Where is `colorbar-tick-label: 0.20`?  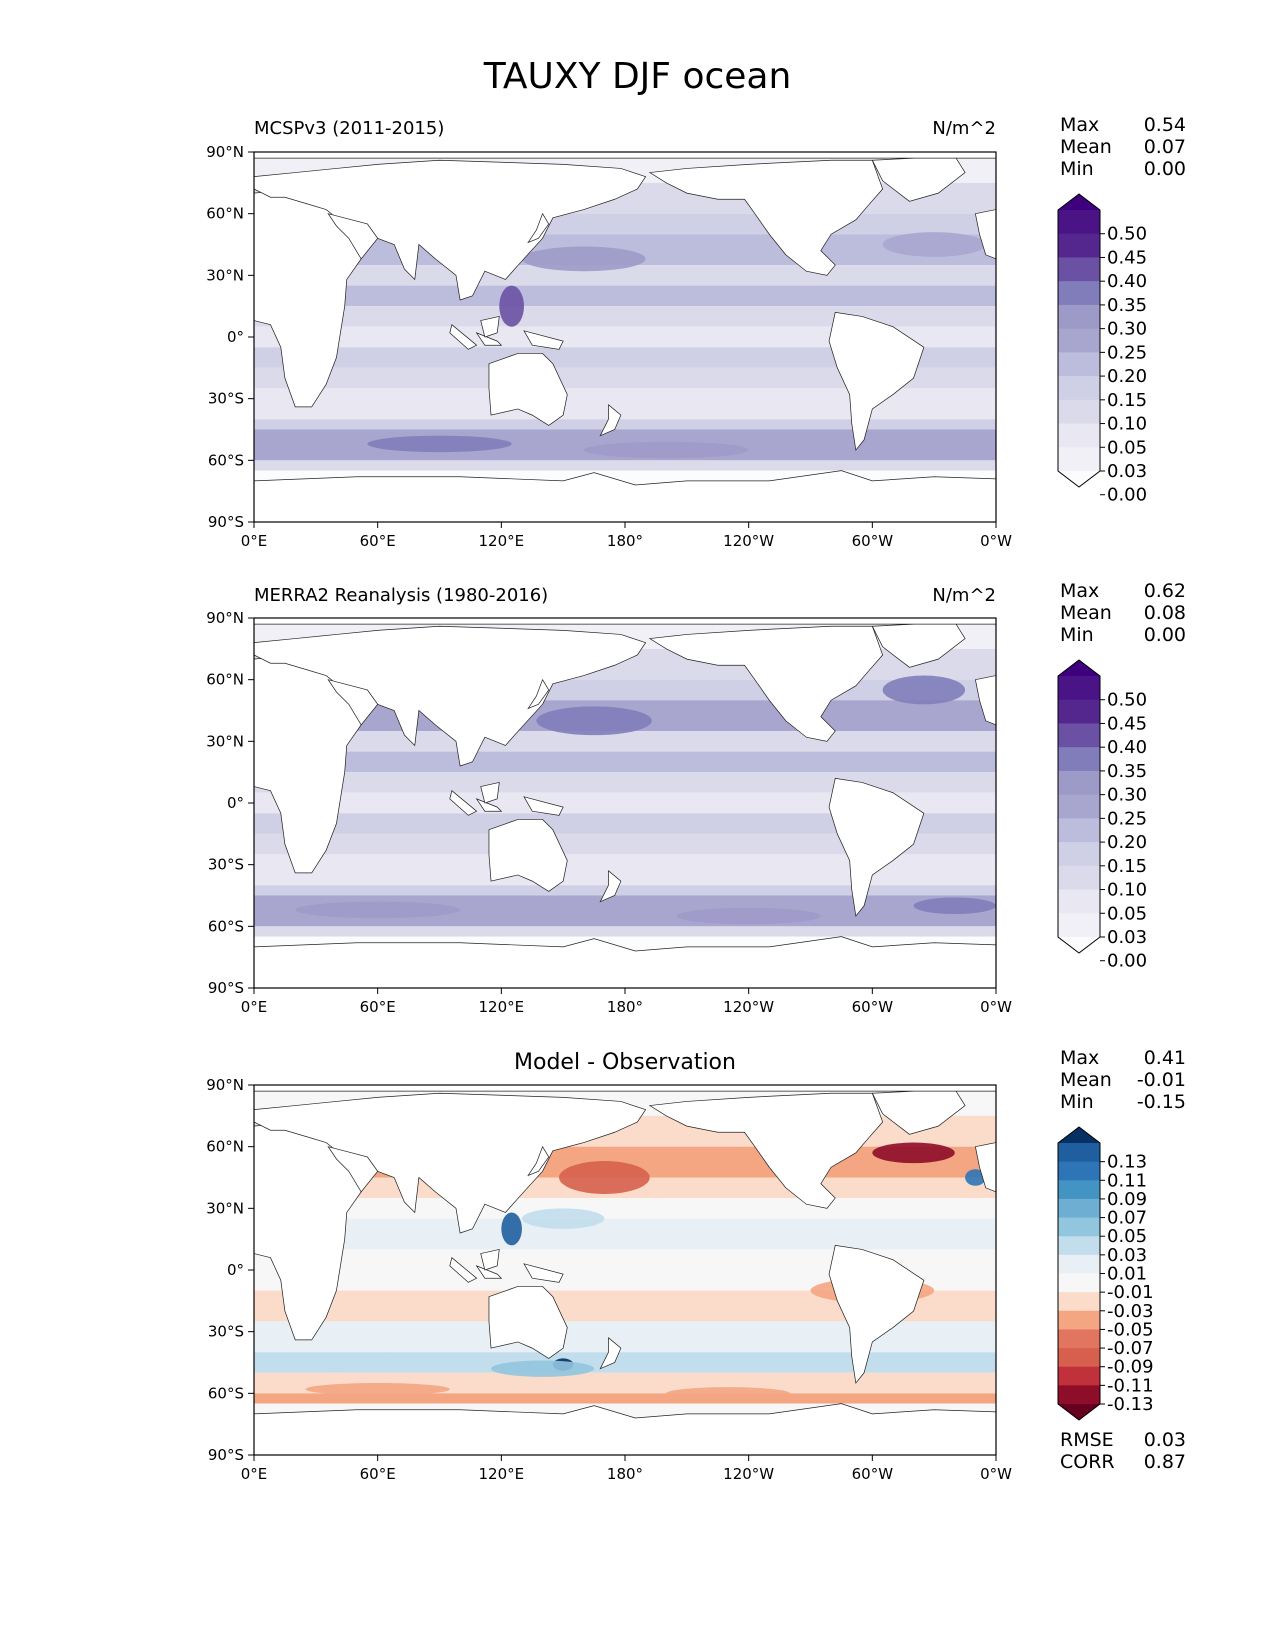 colorbar-tick-label: 0.20 is located at coordinates (1127, 842).